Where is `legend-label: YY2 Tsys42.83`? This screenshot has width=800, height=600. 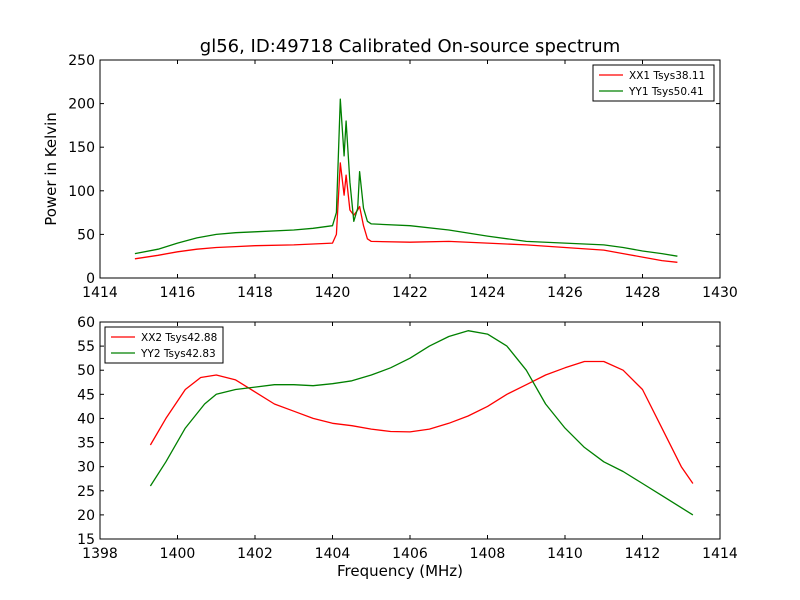
legend-label: YY2 Tsys42.83 is located at coordinates (178, 354).